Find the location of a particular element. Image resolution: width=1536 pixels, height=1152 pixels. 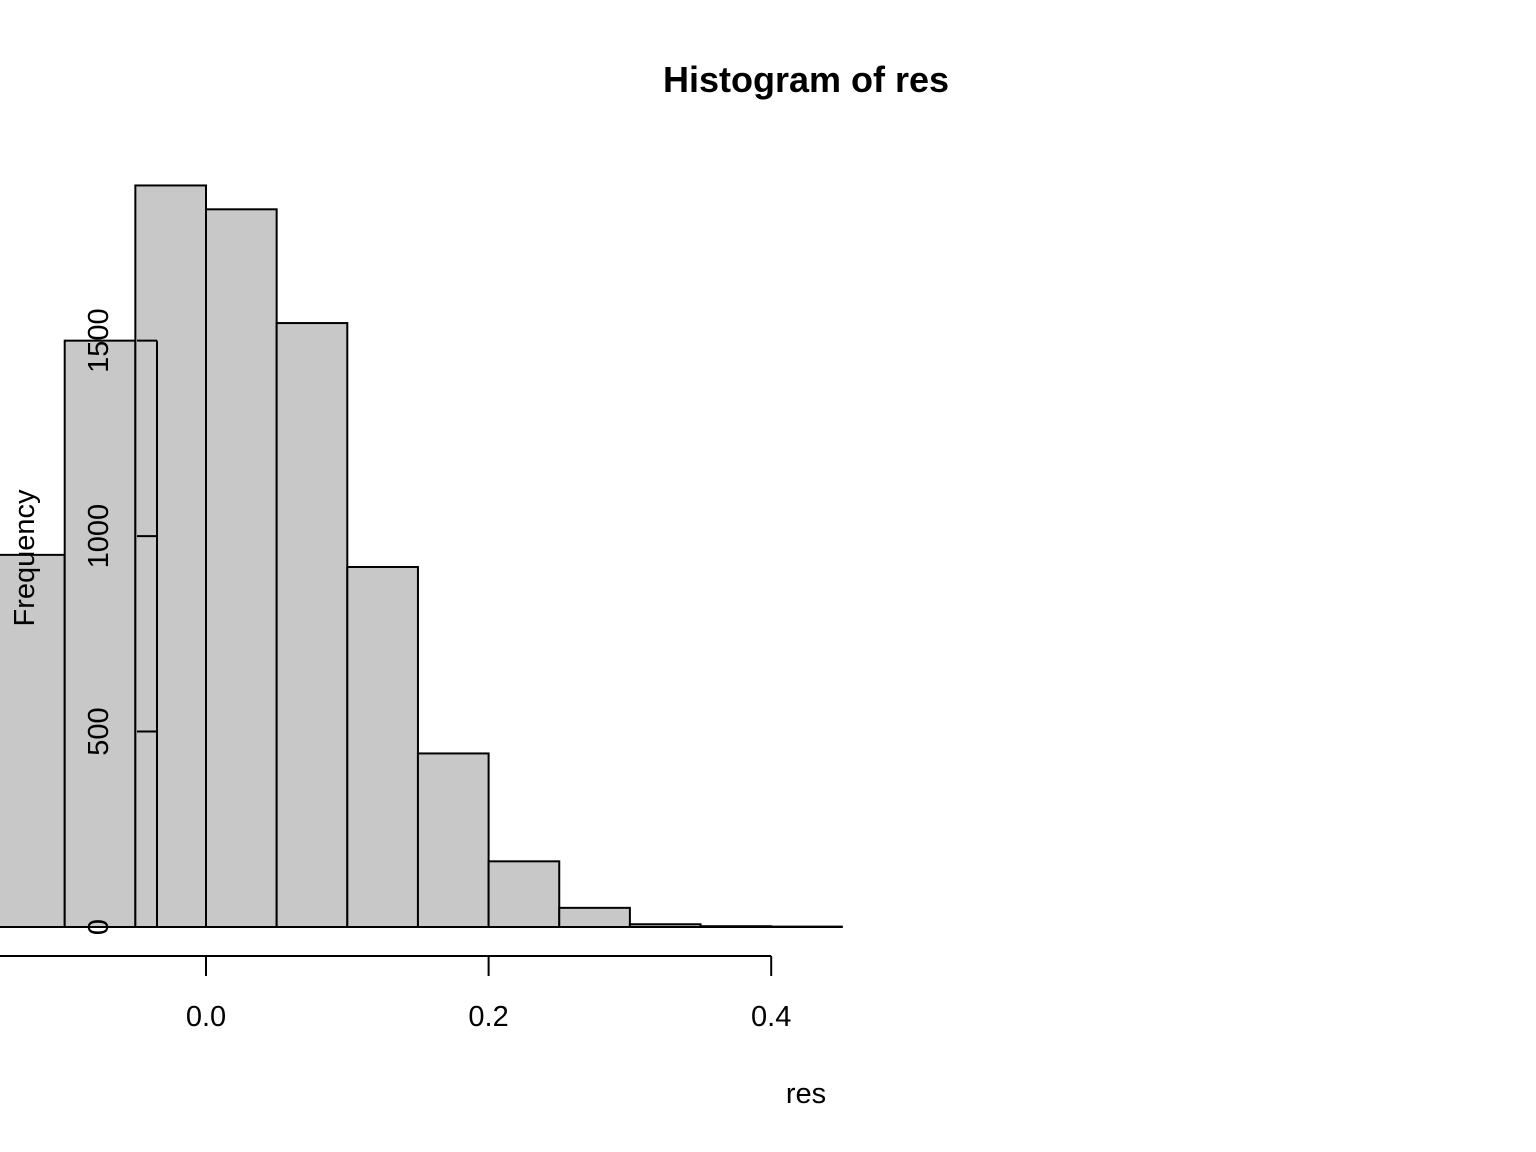

x-tick-label: 0.4 is located at coordinates (771, 1017).